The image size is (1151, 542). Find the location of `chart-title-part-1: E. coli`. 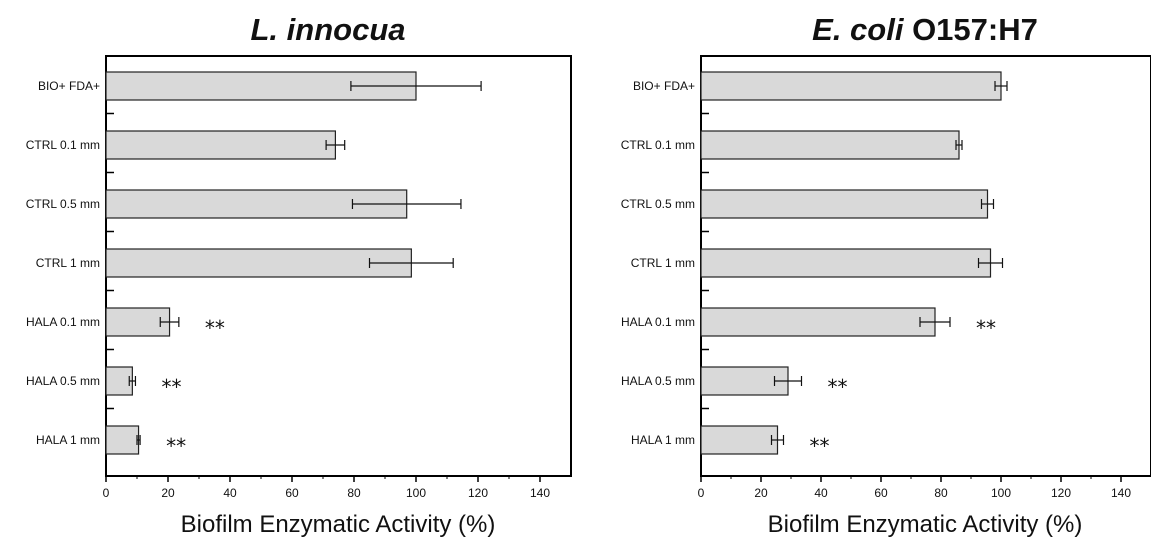

chart-title-part-1: E. coli is located at coordinates (858, 29).